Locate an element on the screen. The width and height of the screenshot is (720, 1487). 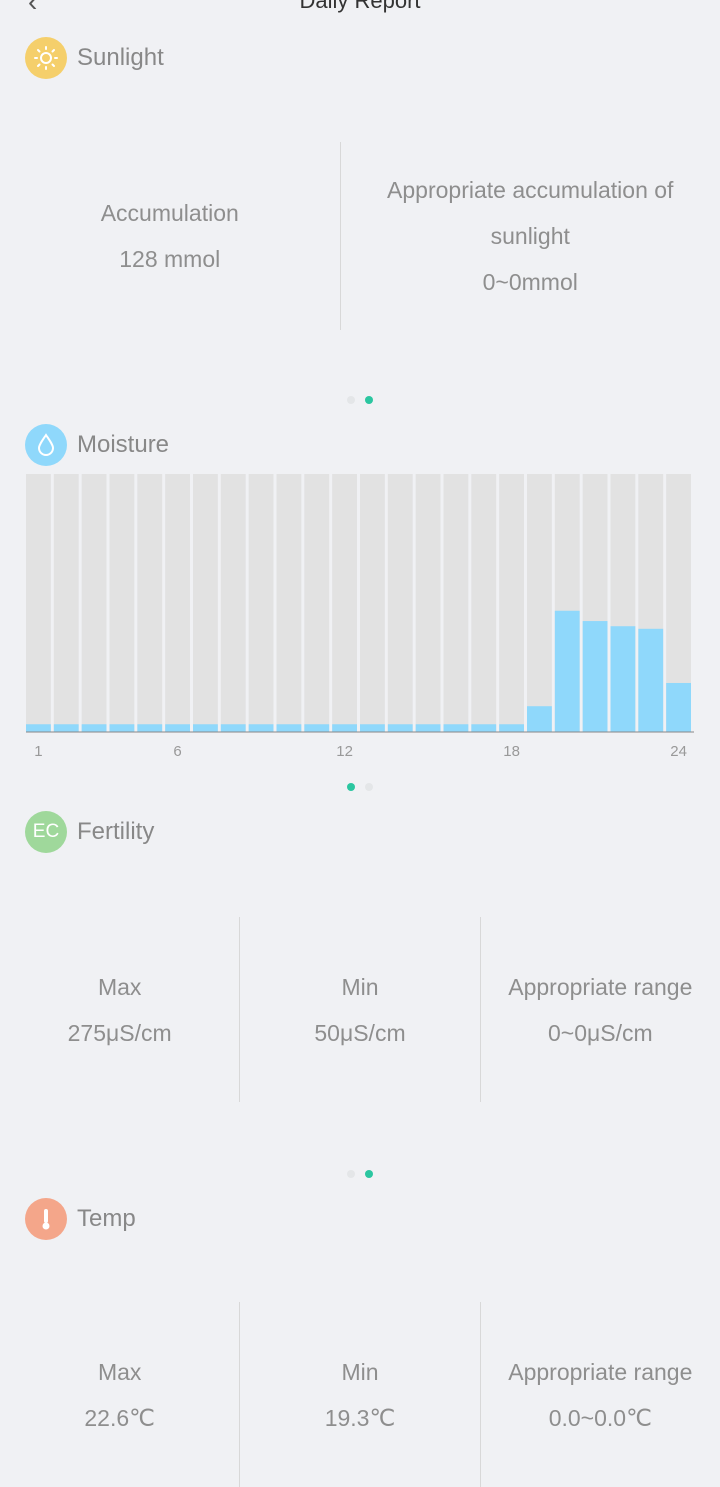
x-tick-label: 1 is located at coordinates (38, 751).